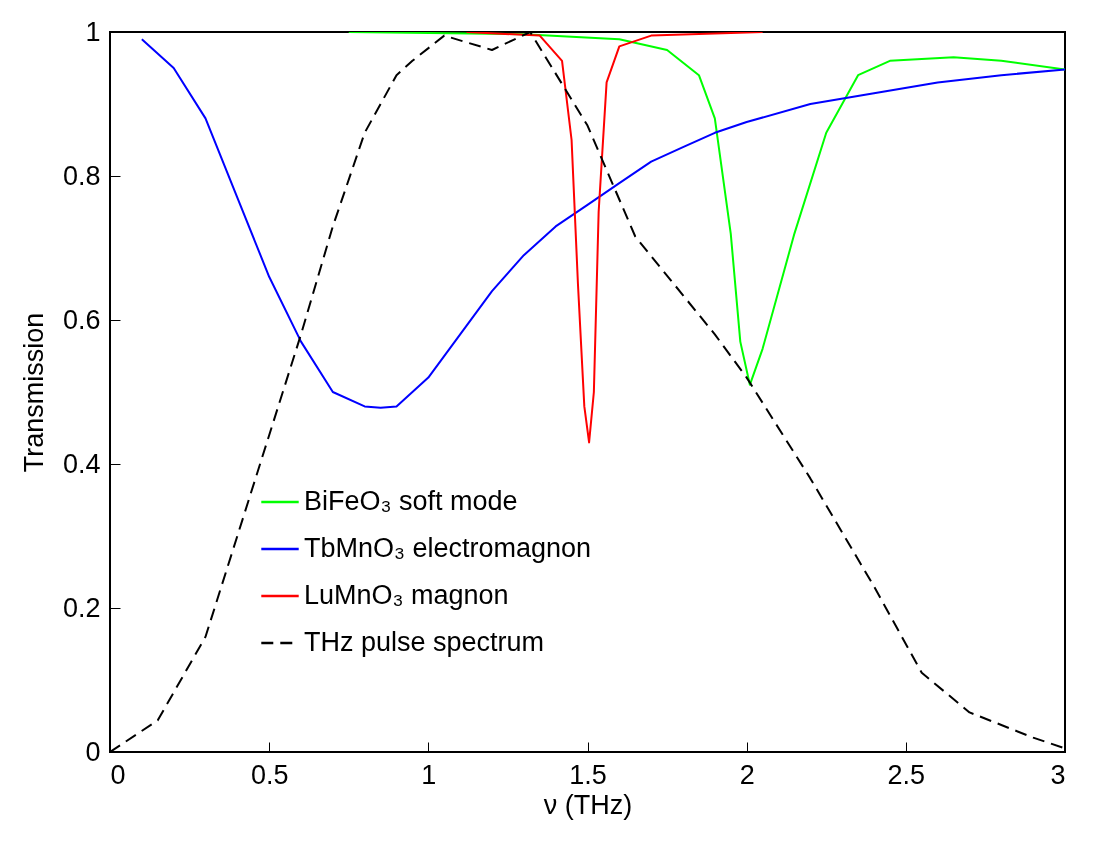 The image size is (1107, 849). Describe the element at coordinates (1058, 774) in the screenshot. I see `x-tick-label: 3` at that location.